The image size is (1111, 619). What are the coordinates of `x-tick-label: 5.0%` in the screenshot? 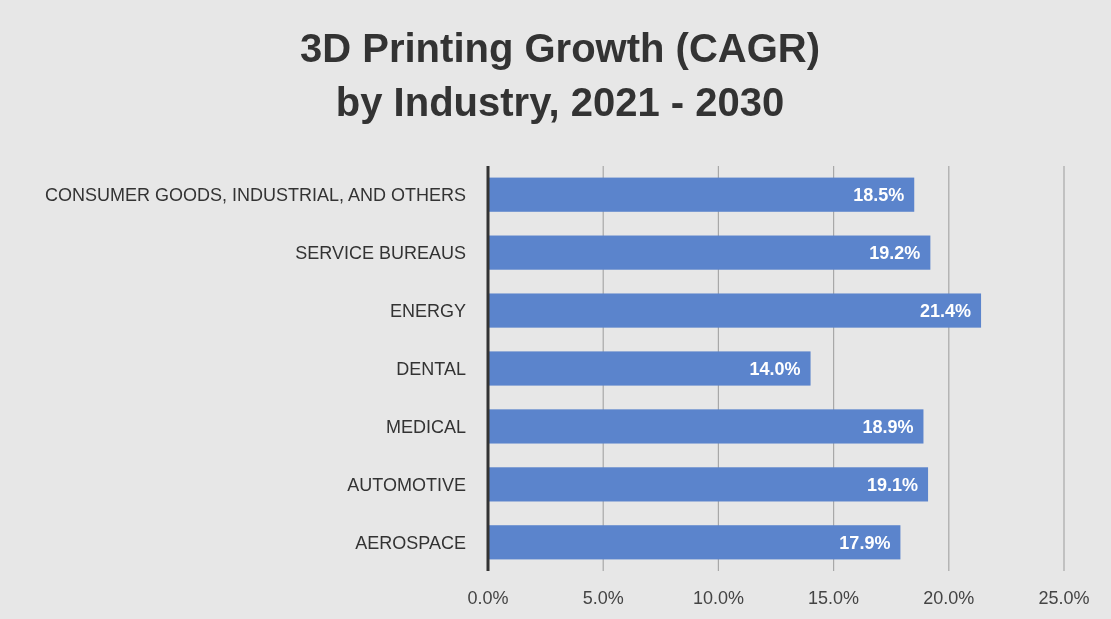 It's located at (603, 598).